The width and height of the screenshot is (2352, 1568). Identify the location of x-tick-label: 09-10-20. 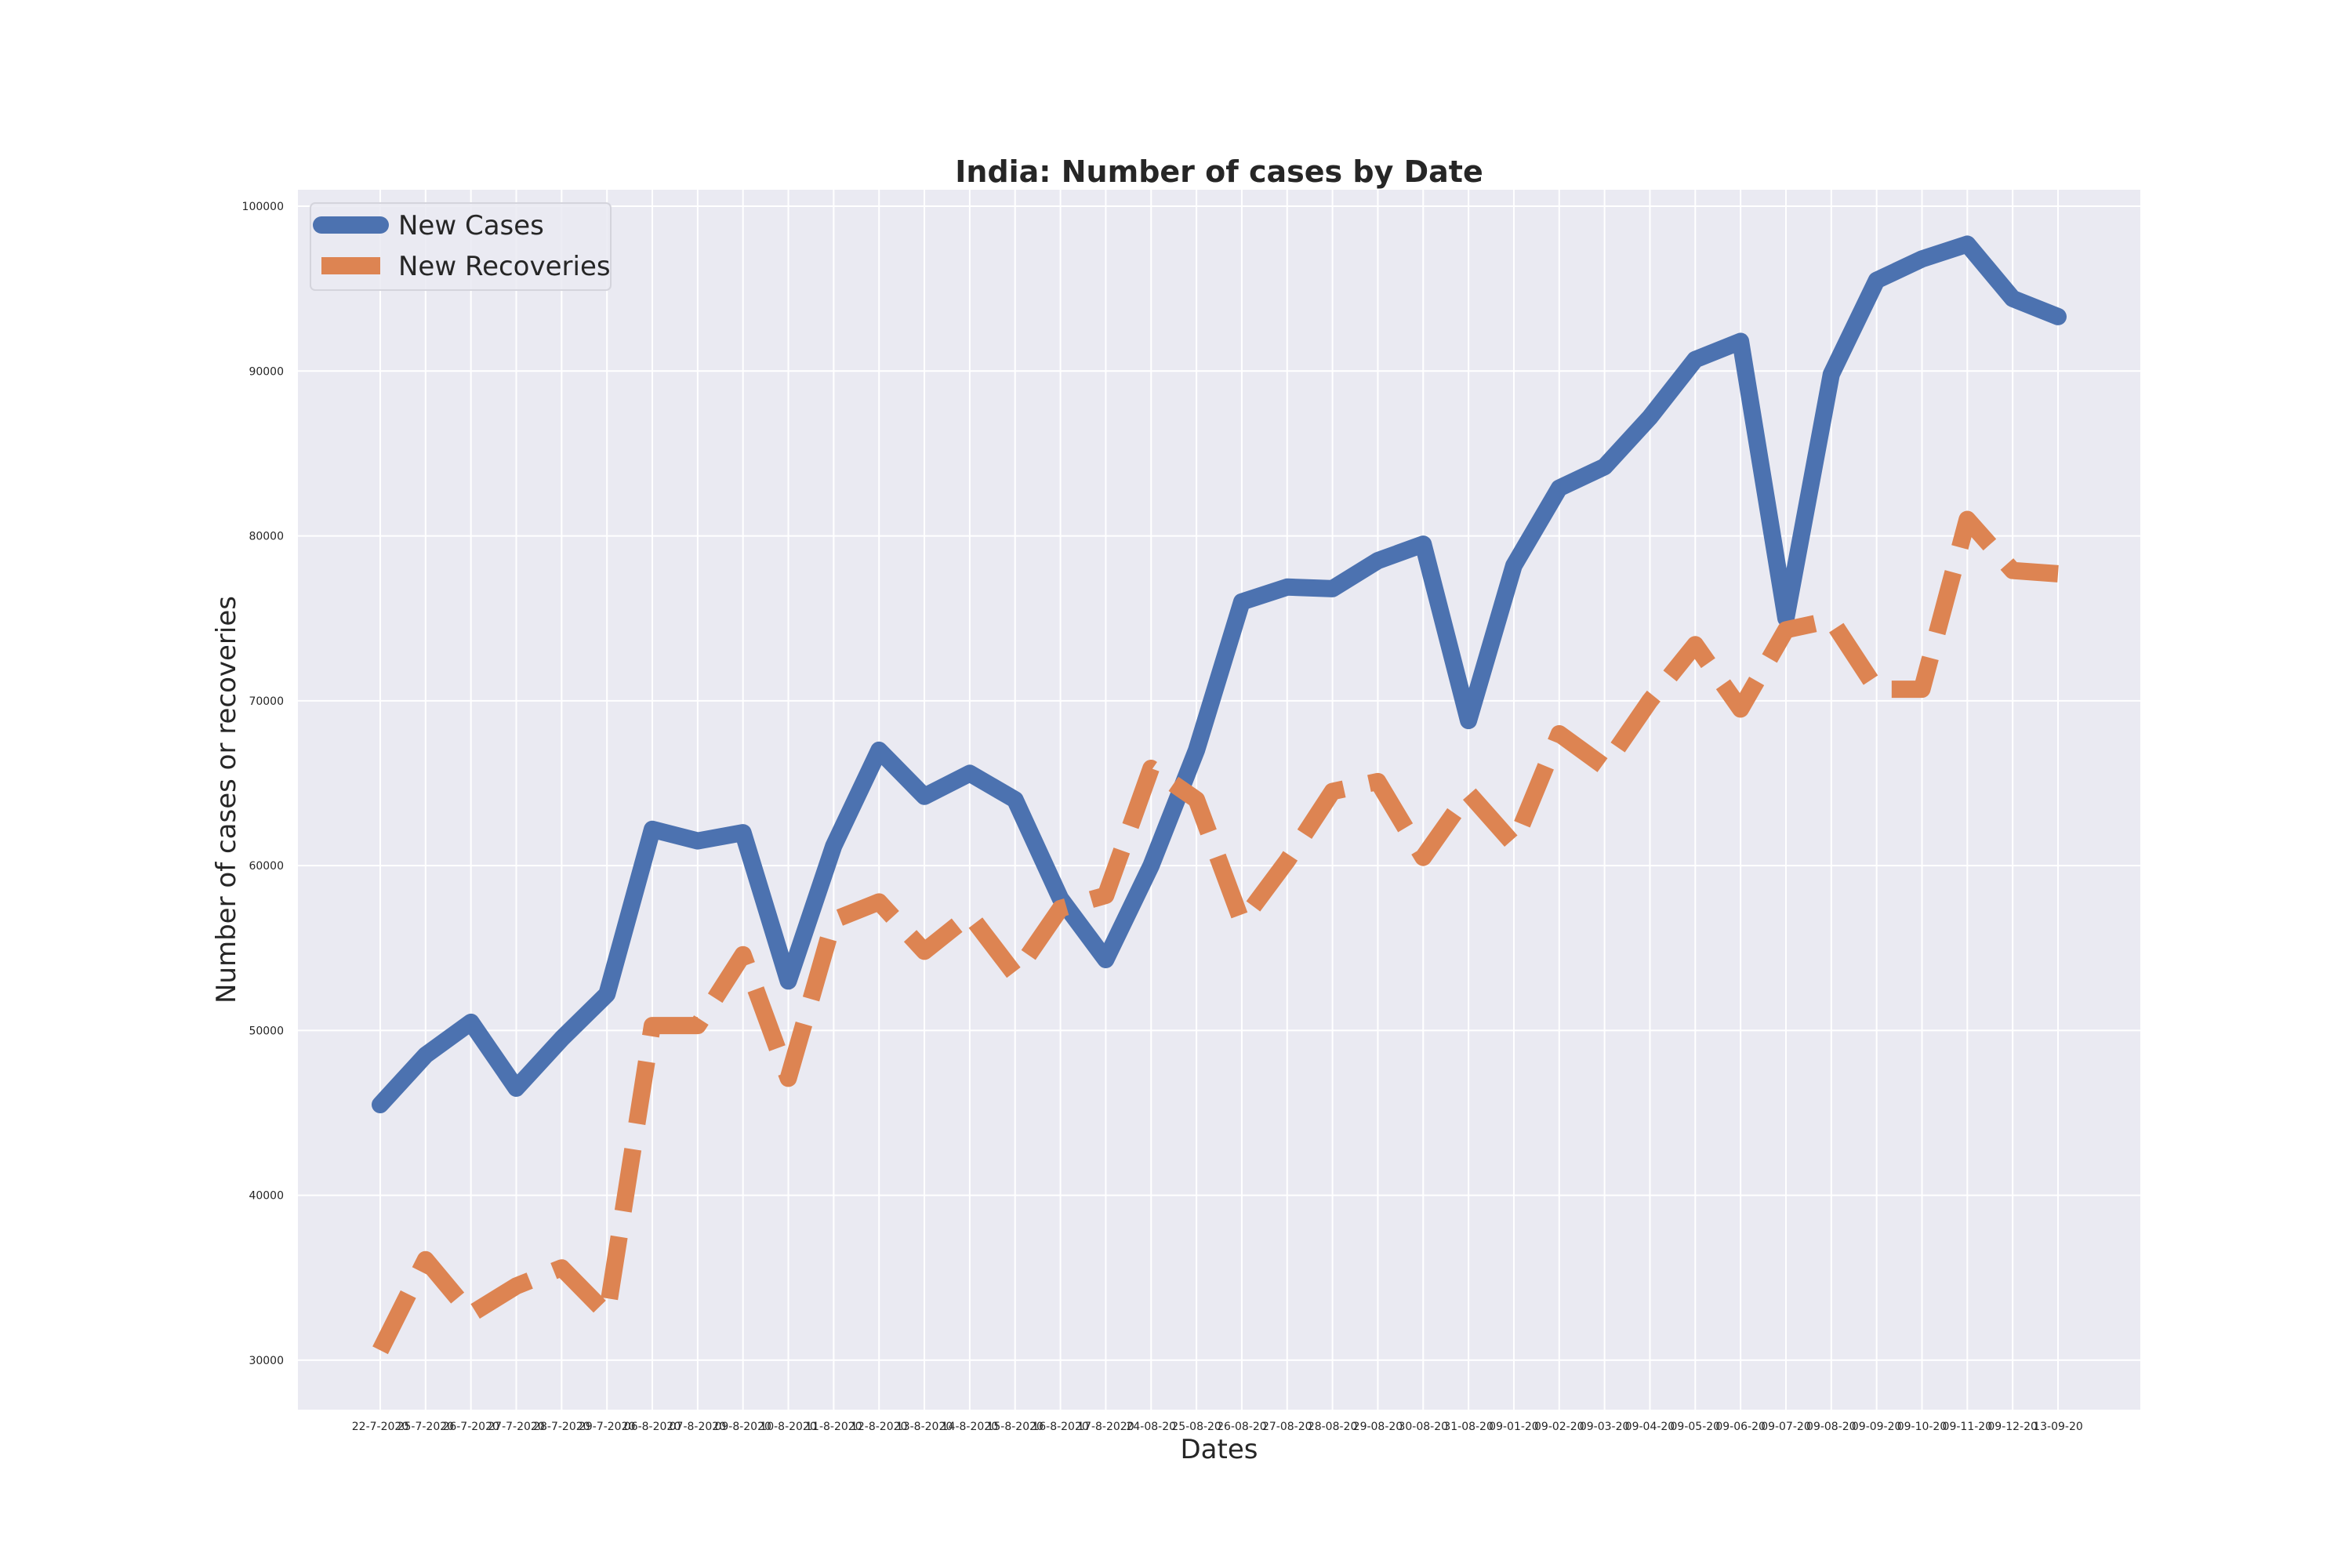
(1922, 1427).